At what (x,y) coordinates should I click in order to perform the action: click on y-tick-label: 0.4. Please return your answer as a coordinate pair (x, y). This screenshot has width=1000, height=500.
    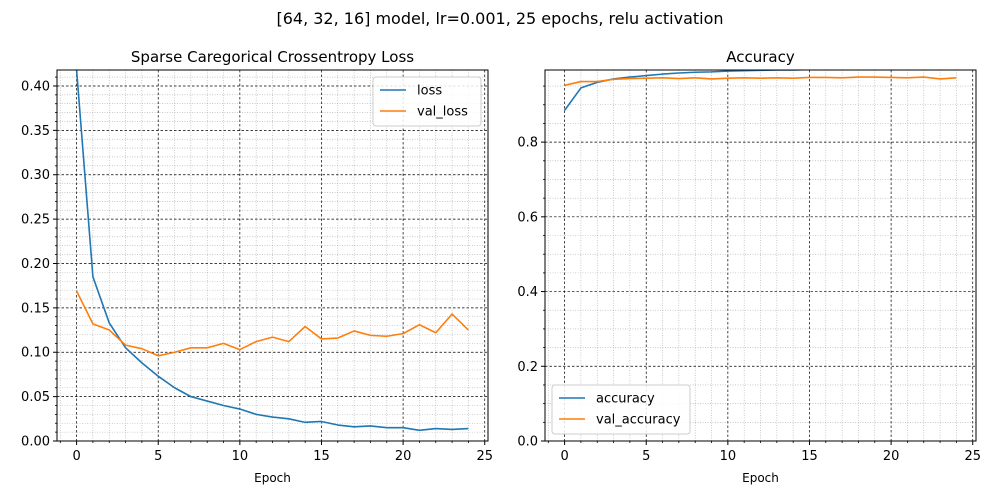
    Looking at the image, I should click on (527, 292).